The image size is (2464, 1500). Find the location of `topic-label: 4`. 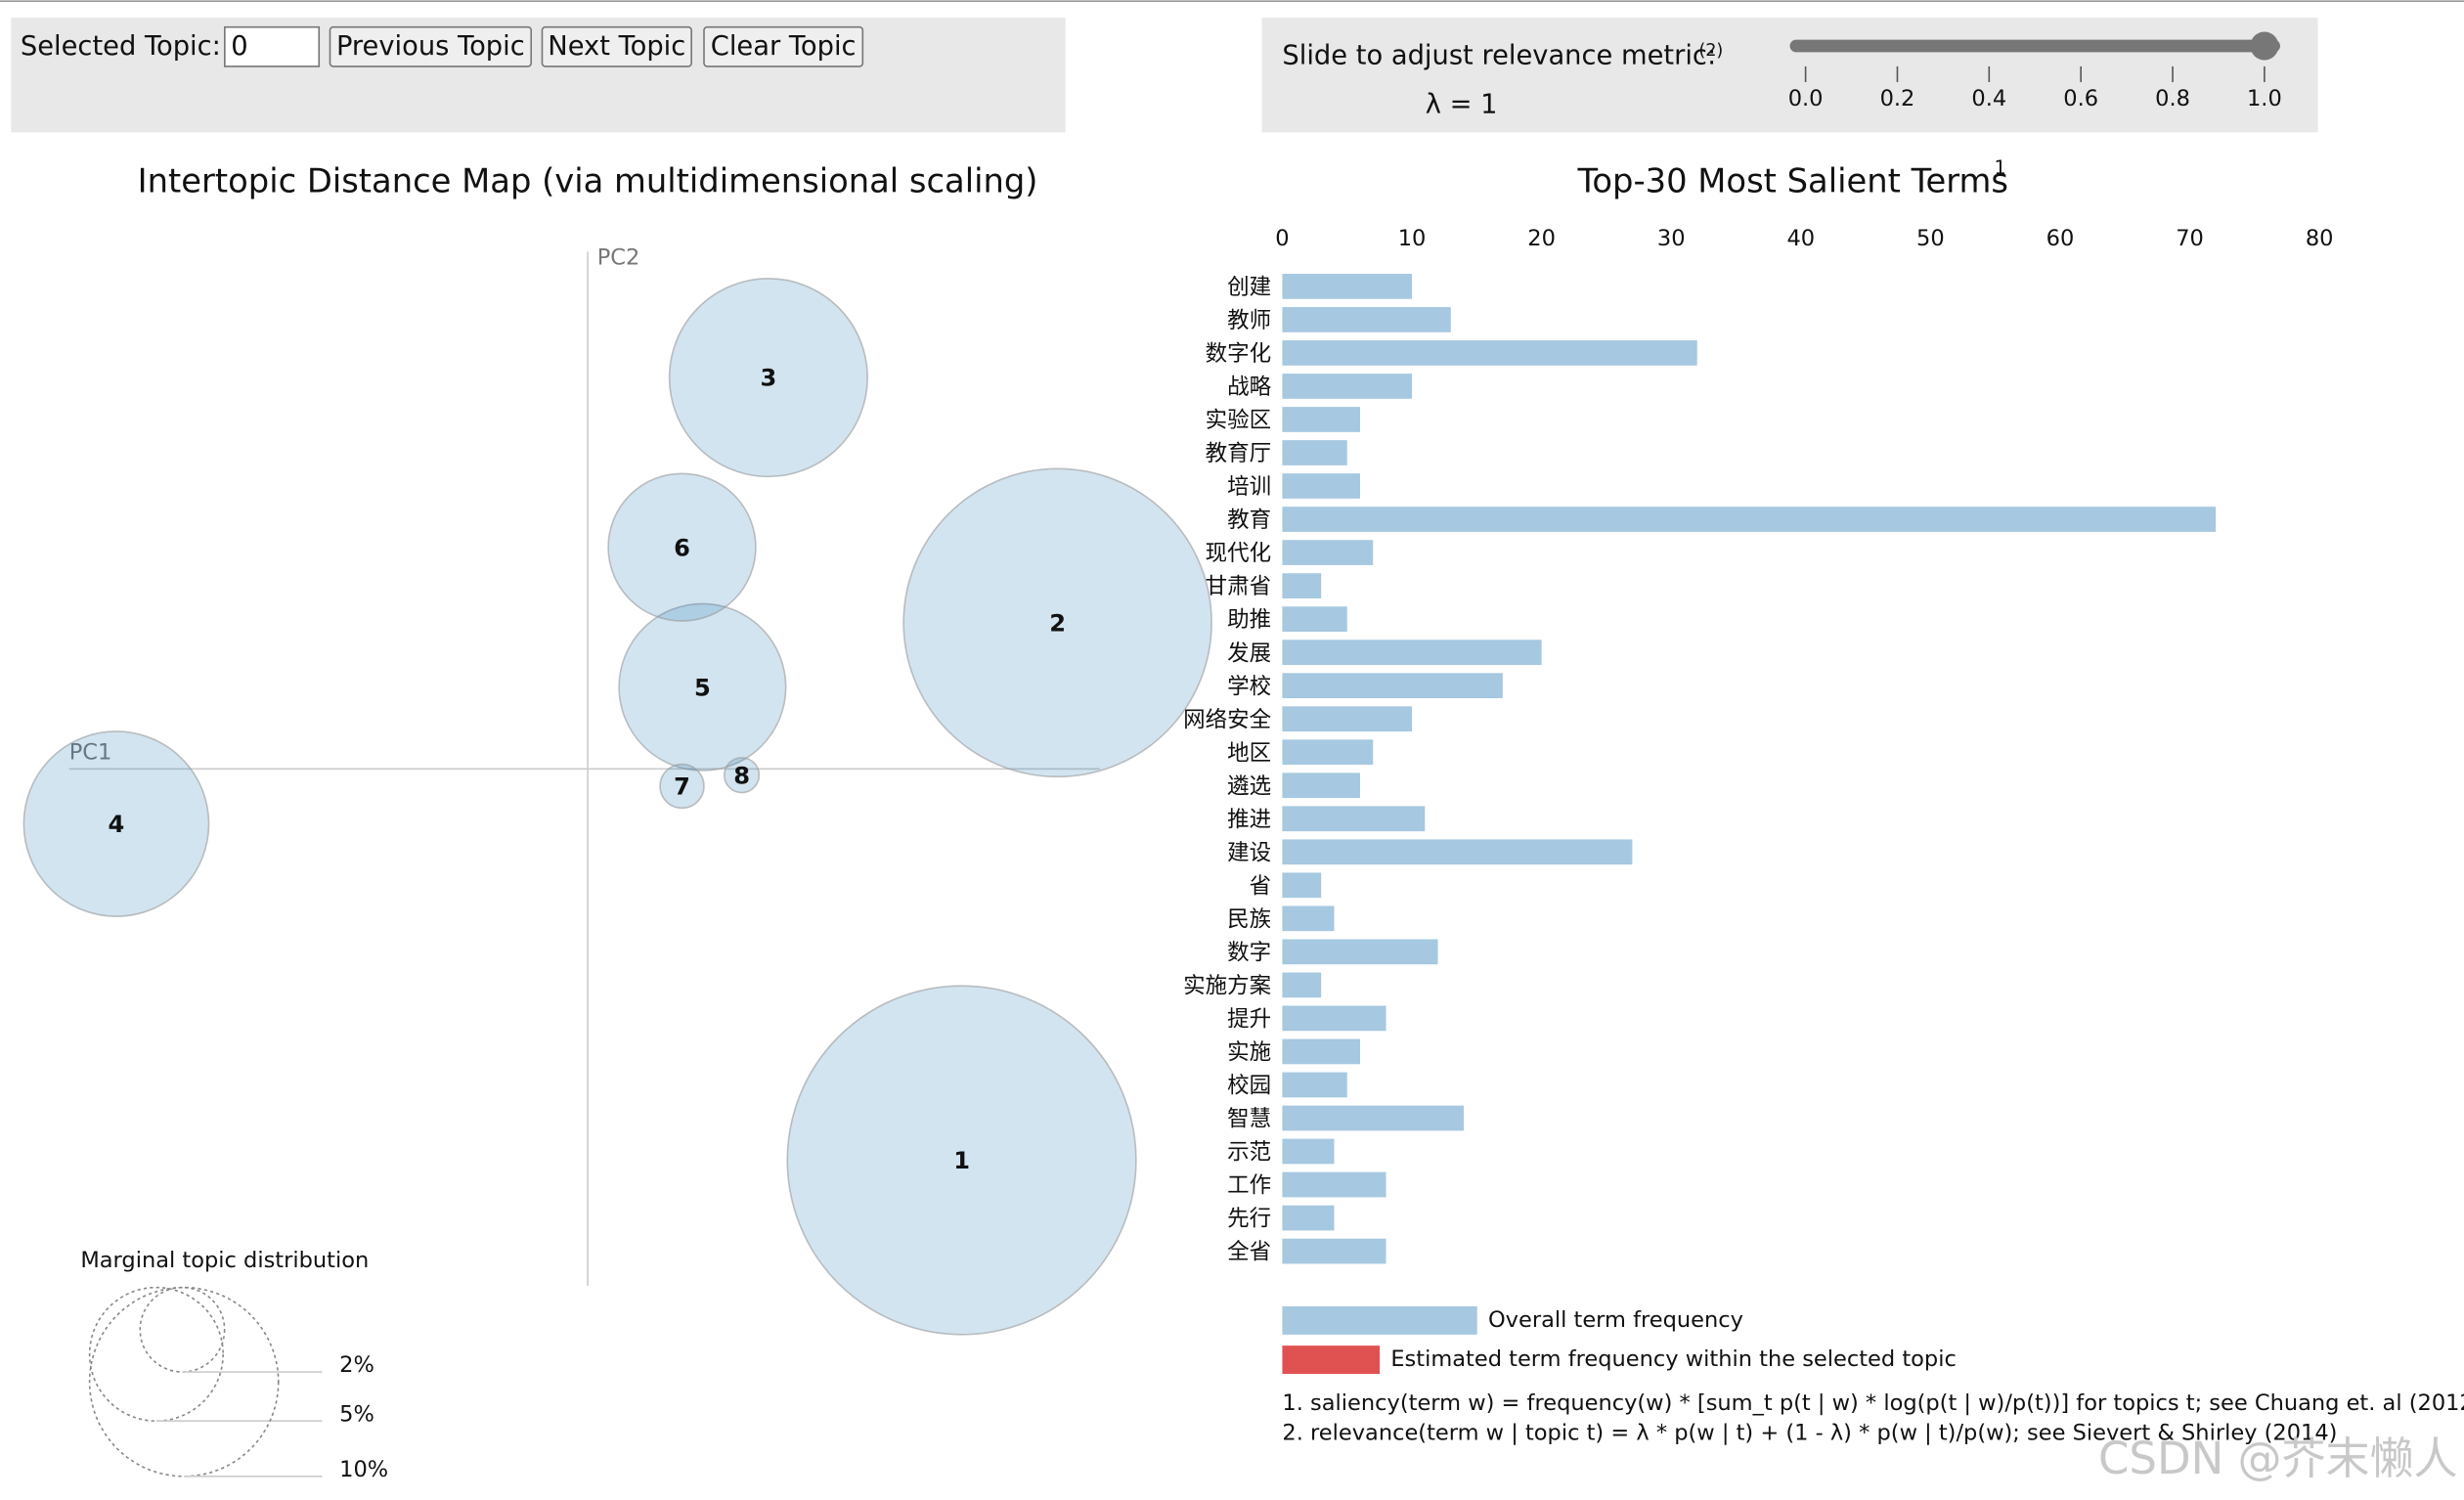

topic-label: 4 is located at coordinates (117, 824).